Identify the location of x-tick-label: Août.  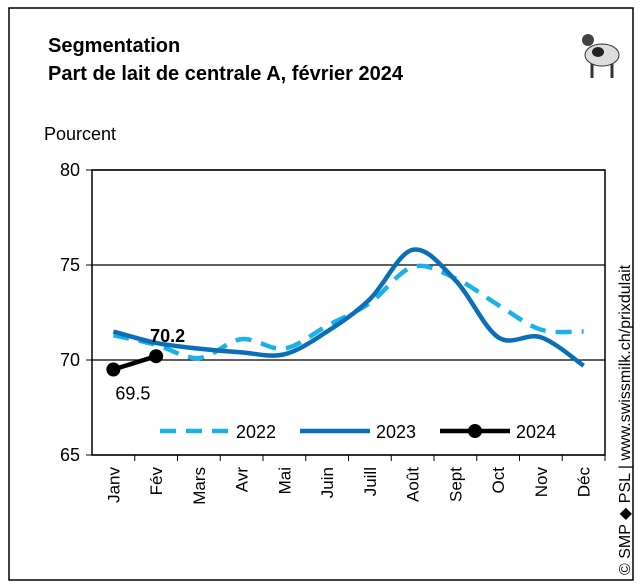
(413, 484).